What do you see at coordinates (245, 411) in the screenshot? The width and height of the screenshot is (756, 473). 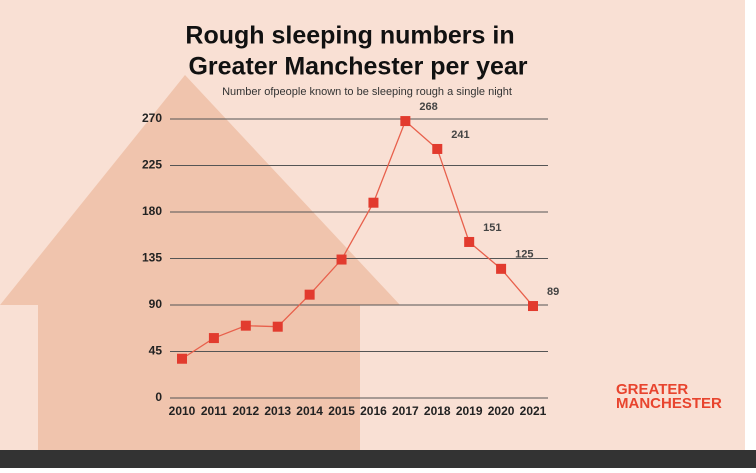 I see `x-tick-label: 2012` at bounding box center [245, 411].